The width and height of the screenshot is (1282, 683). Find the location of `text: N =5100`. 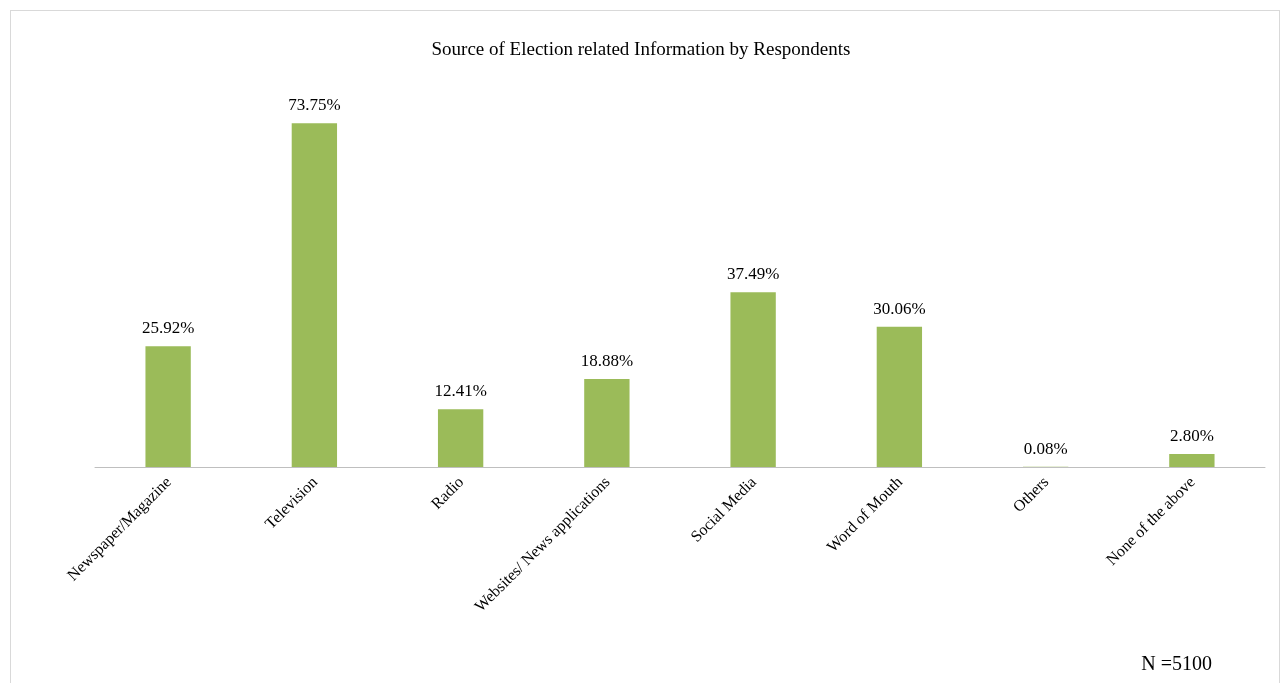

text: N =5100 is located at coordinates (1177, 663).